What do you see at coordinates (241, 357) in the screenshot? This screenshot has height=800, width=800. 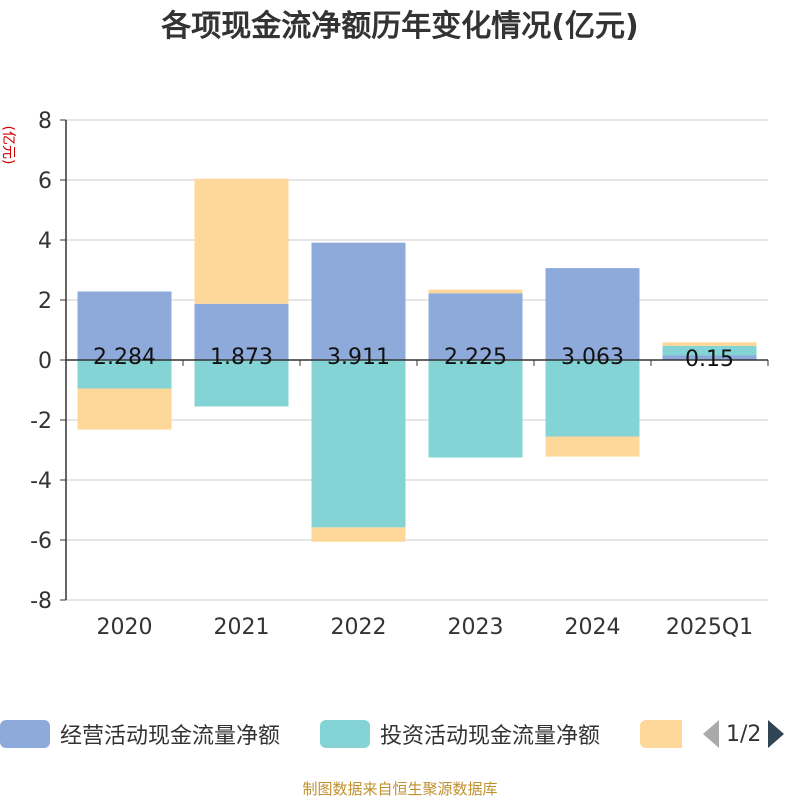 I see `data-label: 1.873` at bounding box center [241, 357].